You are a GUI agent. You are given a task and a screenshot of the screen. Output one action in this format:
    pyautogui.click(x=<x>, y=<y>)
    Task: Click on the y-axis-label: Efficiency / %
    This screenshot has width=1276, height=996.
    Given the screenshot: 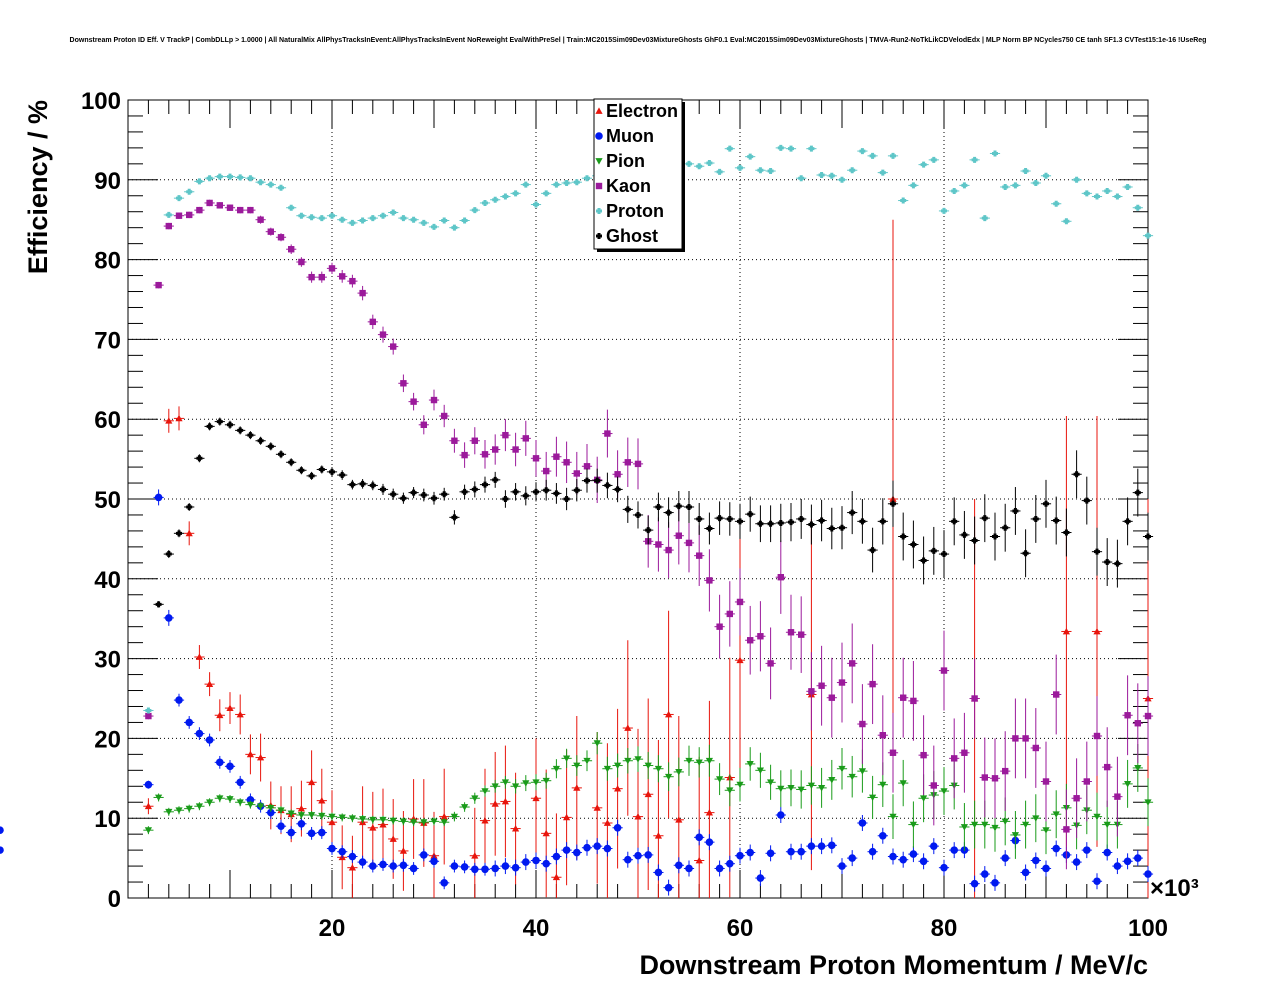 What is the action you would take?
    pyautogui.click(x=38, y=187)
    